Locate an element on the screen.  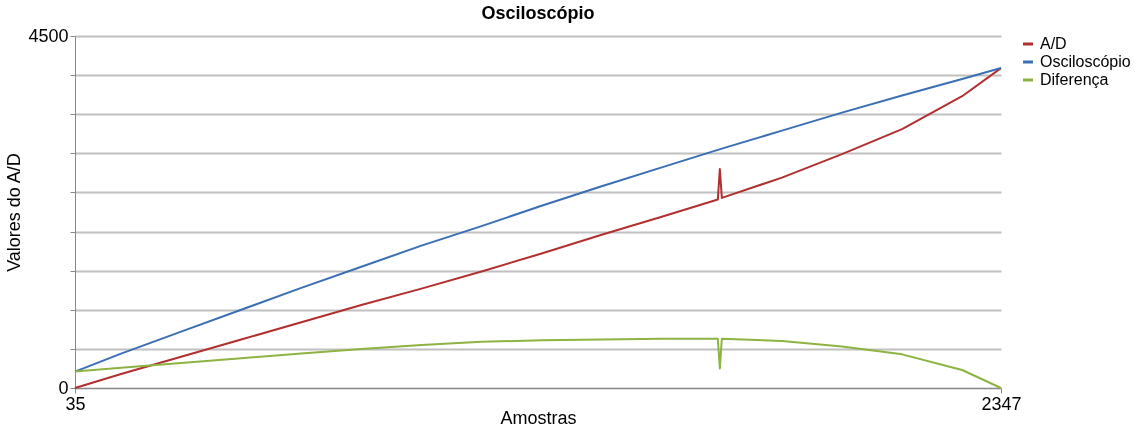
y-tick-label: 4500 is located at coordinates (48, 35).